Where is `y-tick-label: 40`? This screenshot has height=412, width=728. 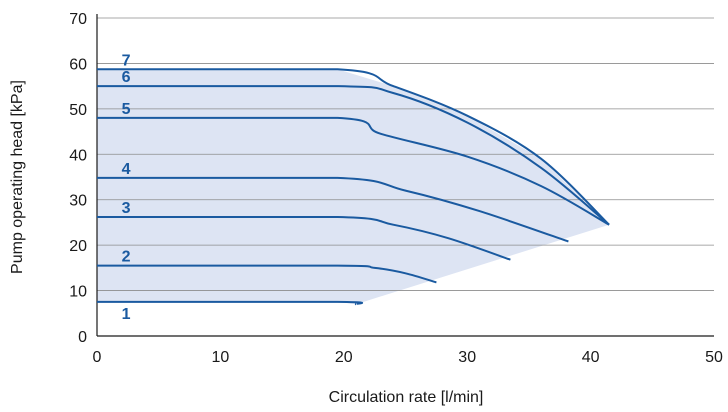 y-tick-label: 40 is located at coordinates (78, 155).